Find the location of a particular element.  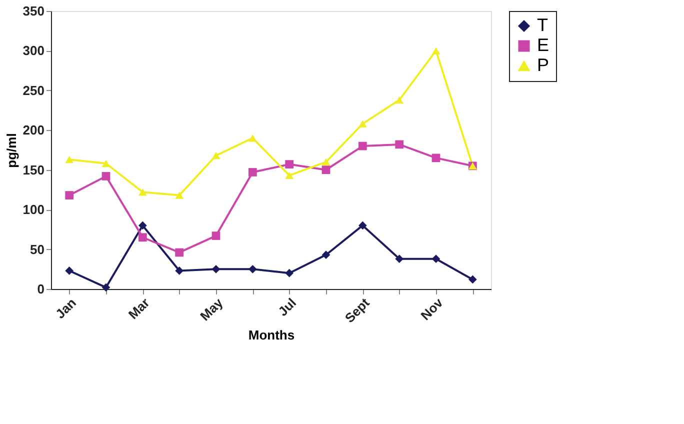

x-tick-label: May is located at coordinates (211, 309).